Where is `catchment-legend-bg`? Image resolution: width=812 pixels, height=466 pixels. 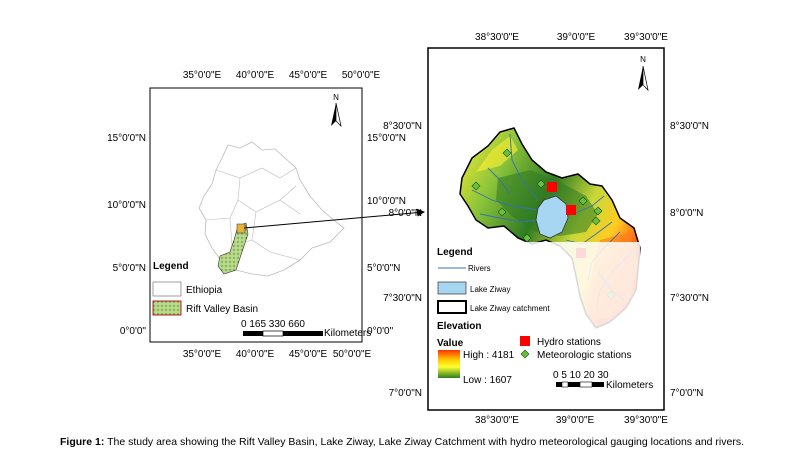 catchment-legend-bg is located at coordinates (535, 316).